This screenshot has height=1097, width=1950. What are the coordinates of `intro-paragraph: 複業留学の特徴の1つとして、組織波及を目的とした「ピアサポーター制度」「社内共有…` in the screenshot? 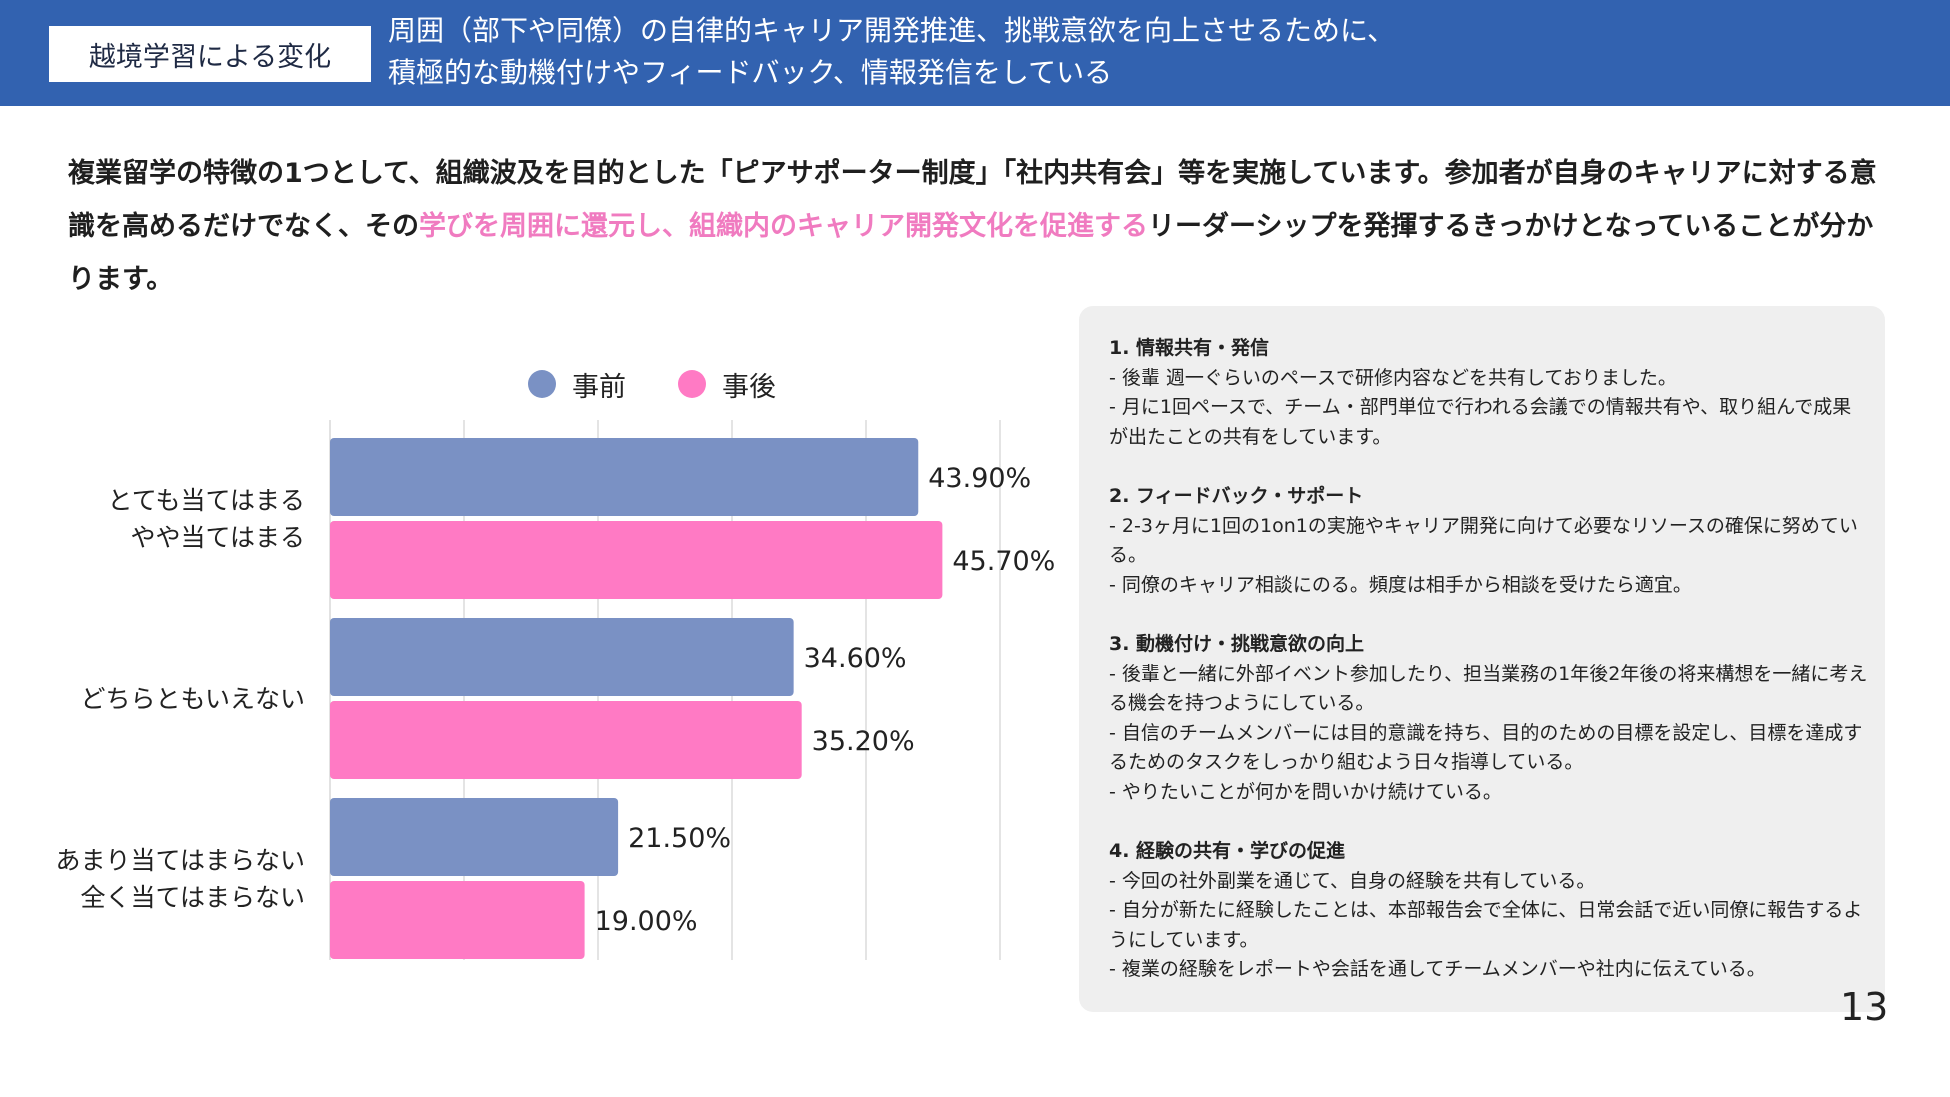 It's located at (978, 226).